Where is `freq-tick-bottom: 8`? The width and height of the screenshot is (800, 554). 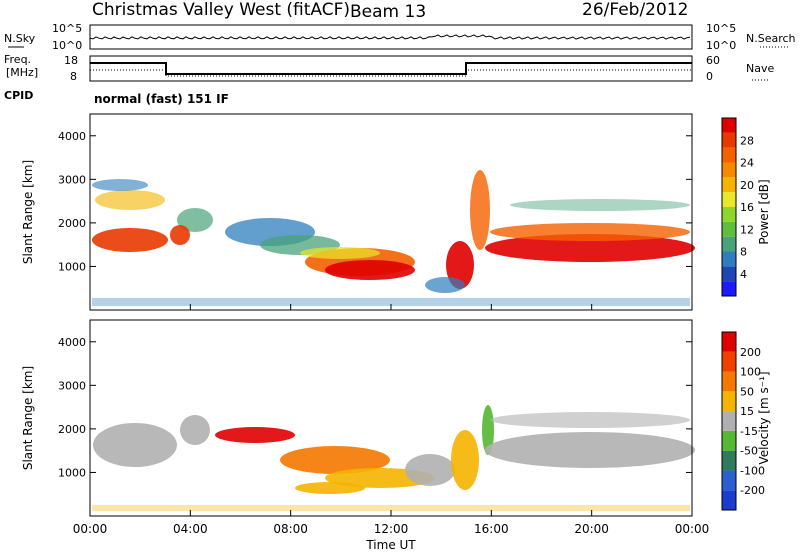 freq-tick-bottom: 8 is located at coordinates (73, 76).